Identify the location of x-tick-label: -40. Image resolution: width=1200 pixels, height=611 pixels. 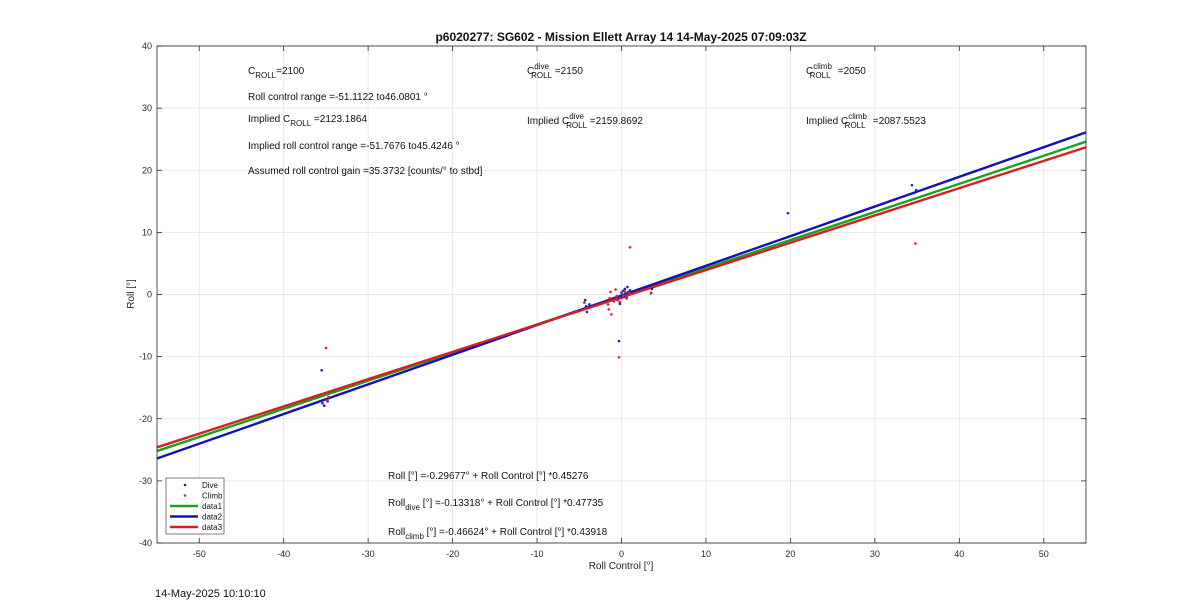
(283, 554).